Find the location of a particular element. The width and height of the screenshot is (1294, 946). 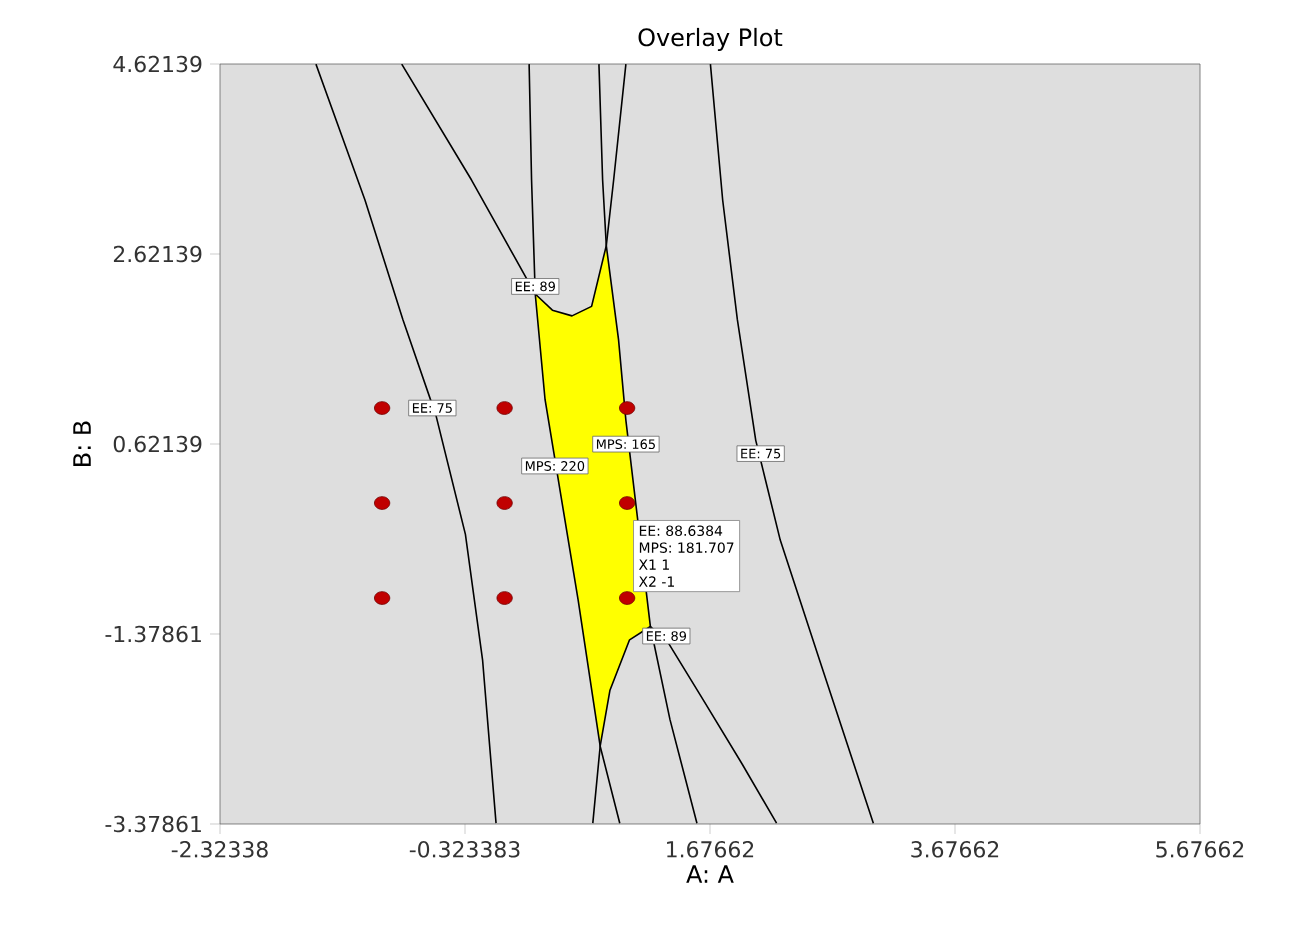

x-axis-title: A is located at coordinates (710, 874).